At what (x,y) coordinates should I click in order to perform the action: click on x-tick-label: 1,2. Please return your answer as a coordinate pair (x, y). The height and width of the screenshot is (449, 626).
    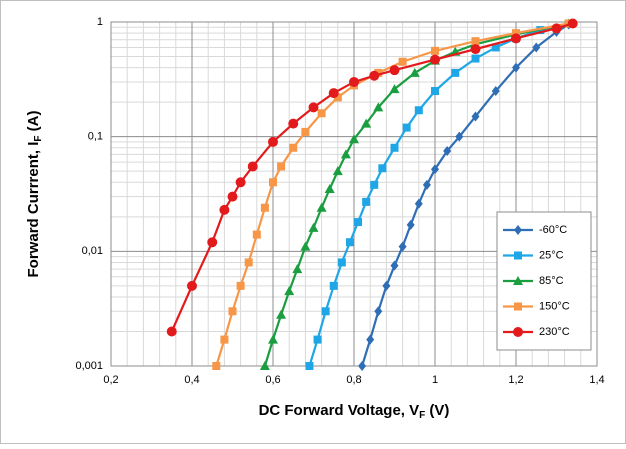
    Looking at the image, I should click on (515, 380).